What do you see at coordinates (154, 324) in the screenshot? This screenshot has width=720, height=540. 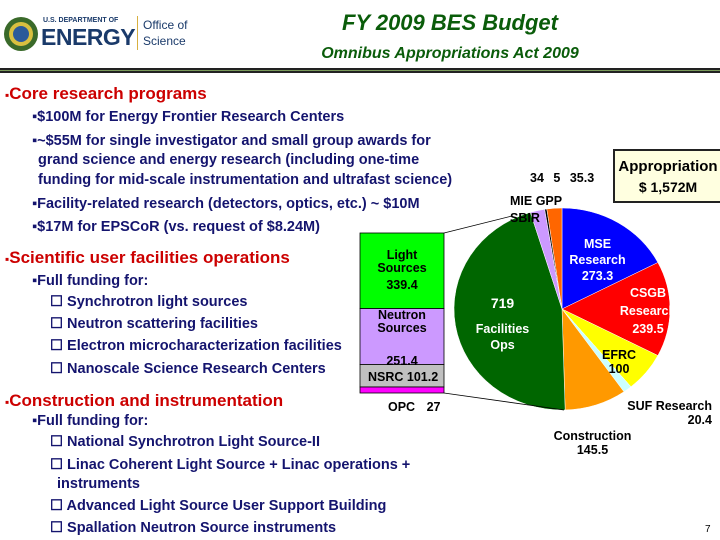 I see `facilities-item: ☐ Neutron scattering facilities` at bounding box center [154, 324].